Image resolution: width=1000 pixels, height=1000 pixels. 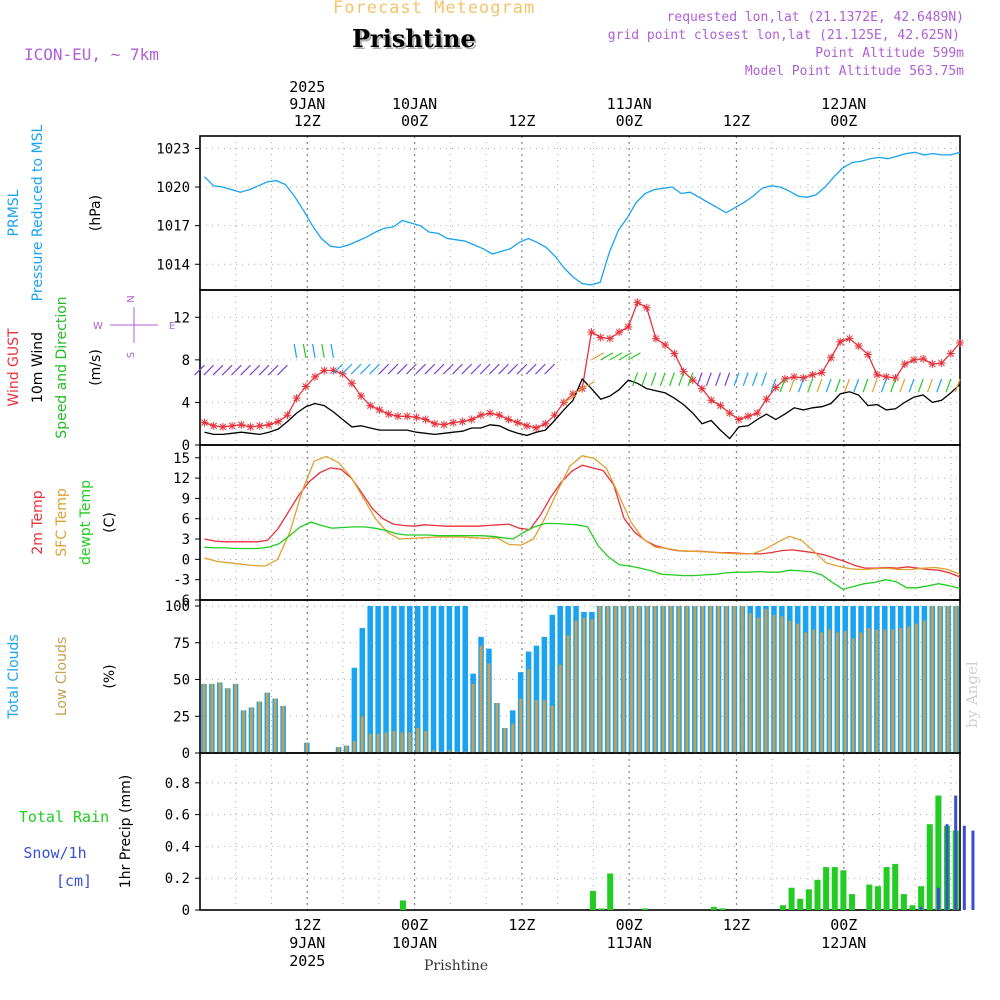 What do you see at coordinates (14, 367) in the screenshot?
I see `panel-label: Wind GUST` at bounding box center [14, 367].